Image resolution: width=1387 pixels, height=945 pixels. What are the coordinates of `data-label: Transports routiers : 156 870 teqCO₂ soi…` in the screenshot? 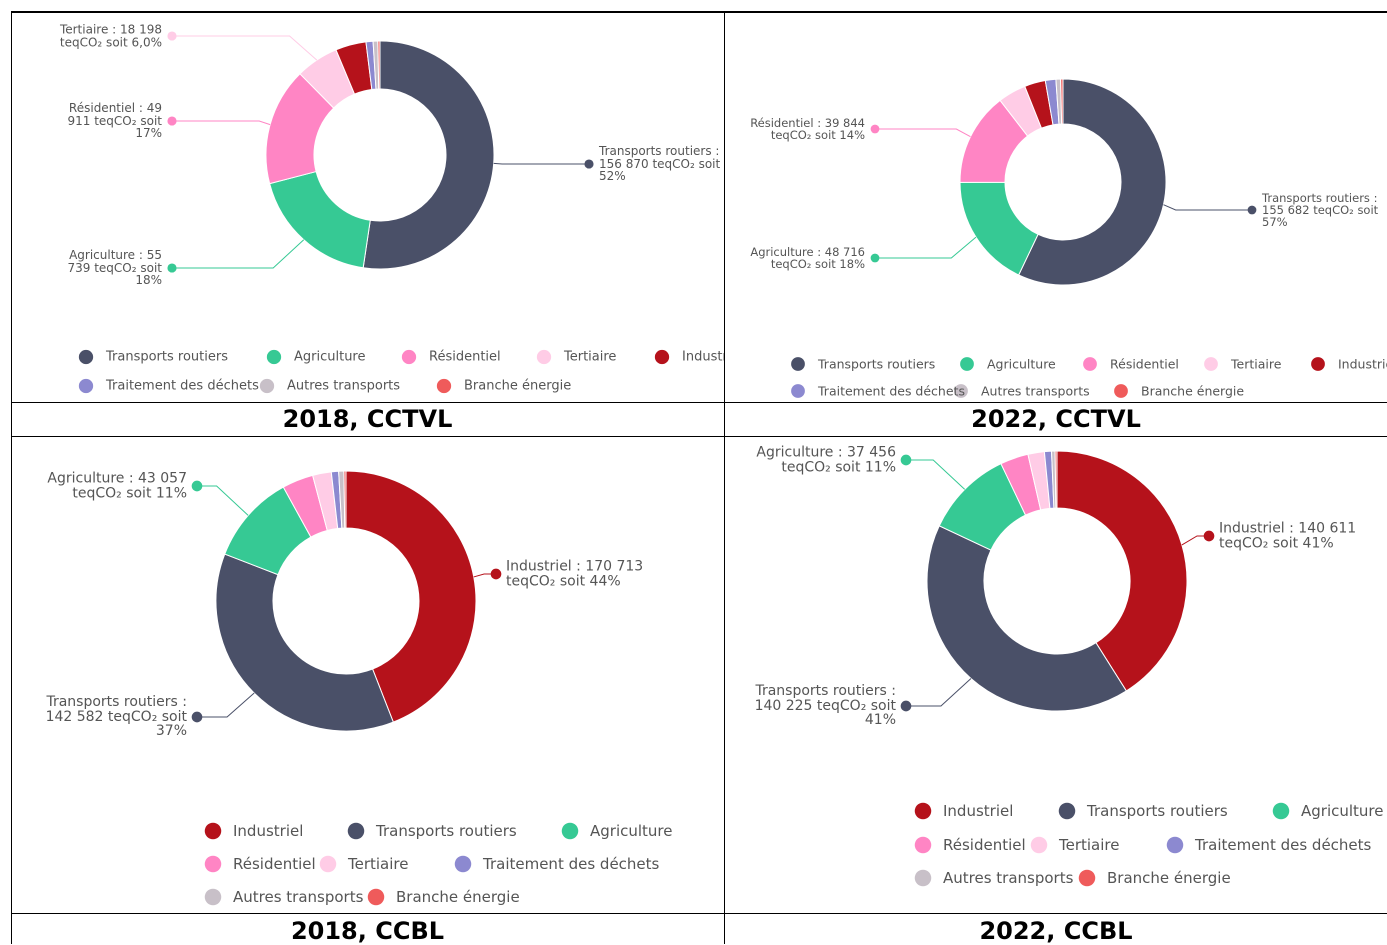 It's located at (660, 164).